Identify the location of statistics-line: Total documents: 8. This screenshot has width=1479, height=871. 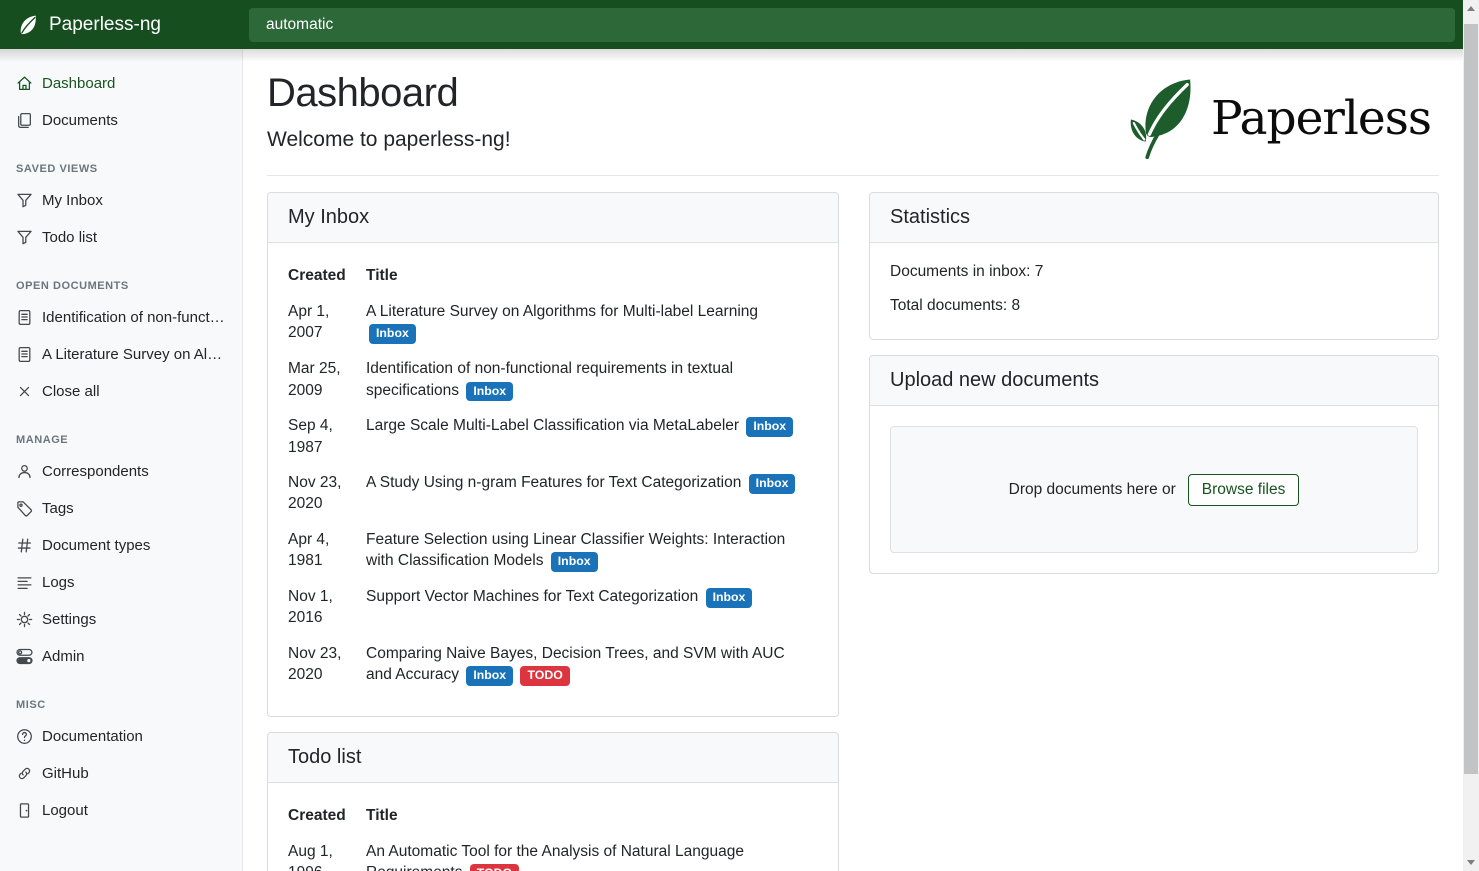
(955, 305).